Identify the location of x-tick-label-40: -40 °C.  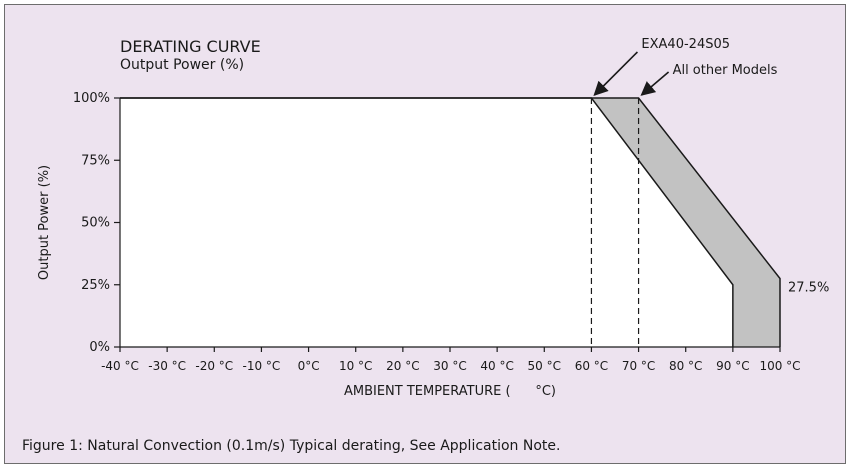
(120, 366).